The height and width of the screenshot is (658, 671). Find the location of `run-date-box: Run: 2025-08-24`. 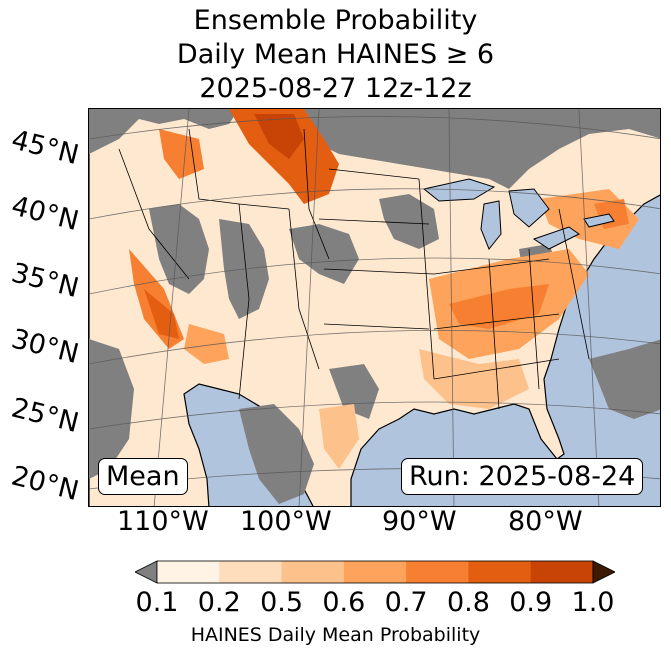

run-date-box: Run: 2025-08-24 is located at coordinates (522, 476).